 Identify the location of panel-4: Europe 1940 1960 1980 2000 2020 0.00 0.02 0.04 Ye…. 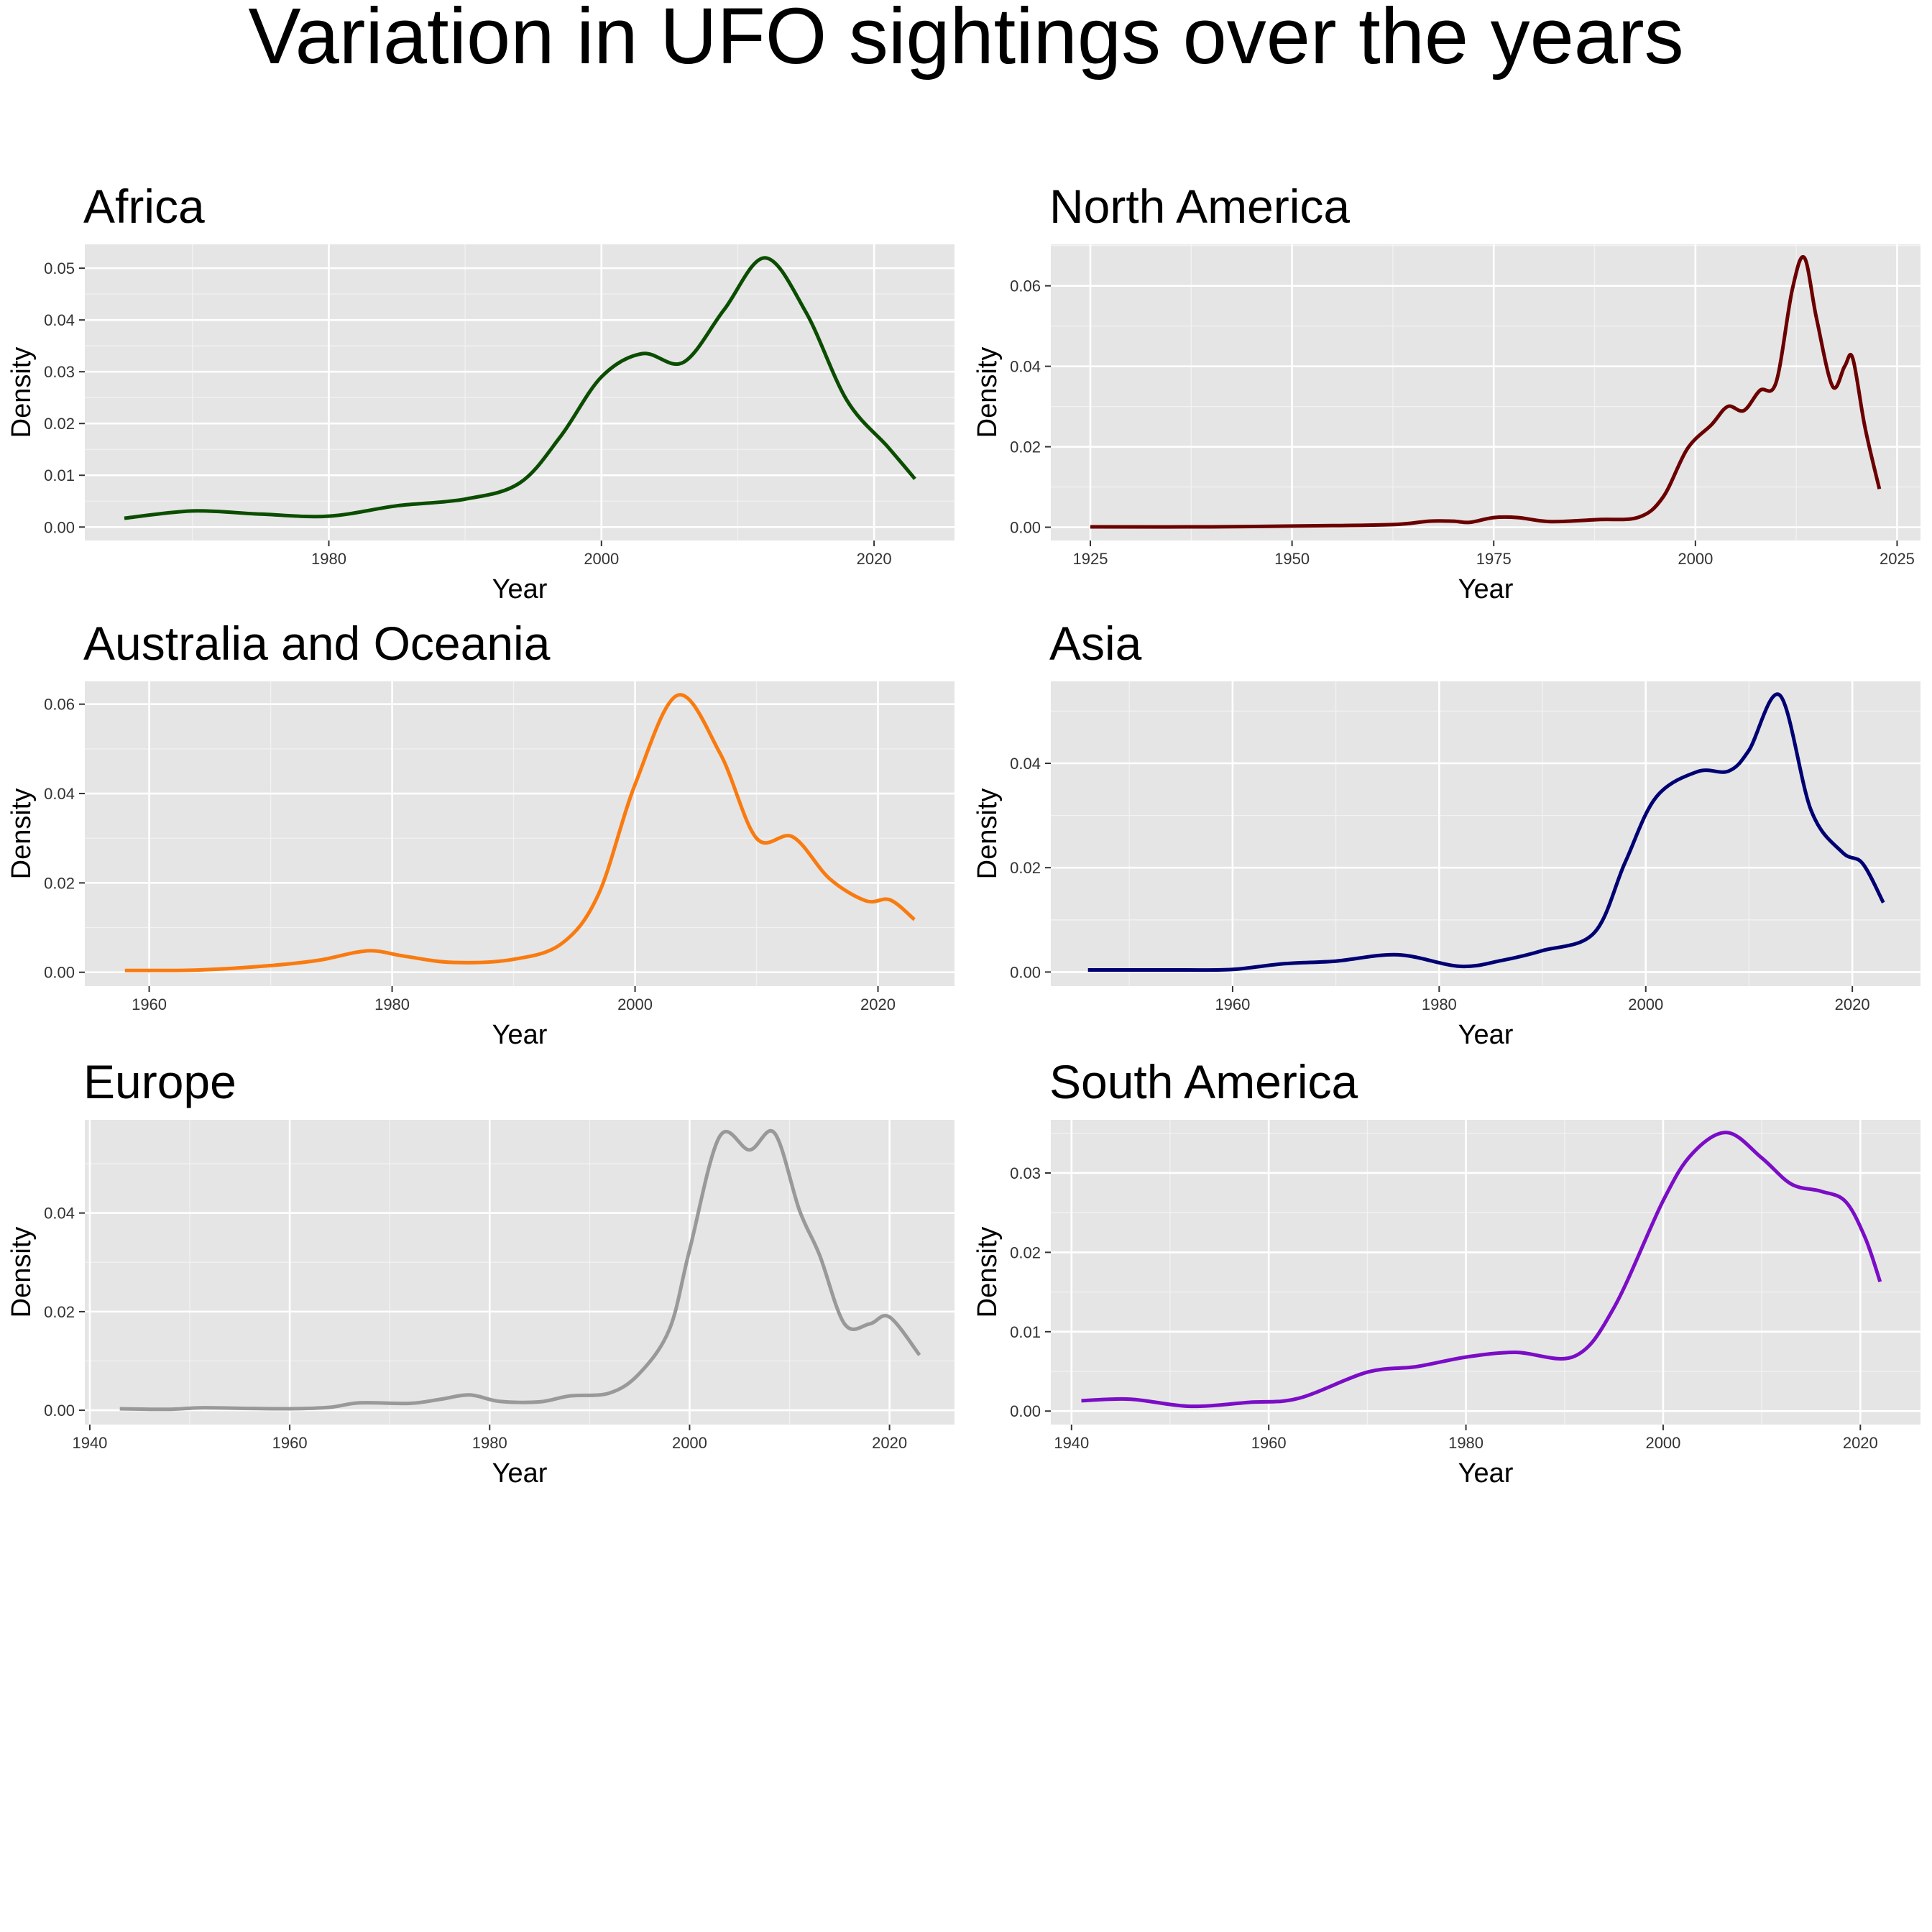
(480, 1272).